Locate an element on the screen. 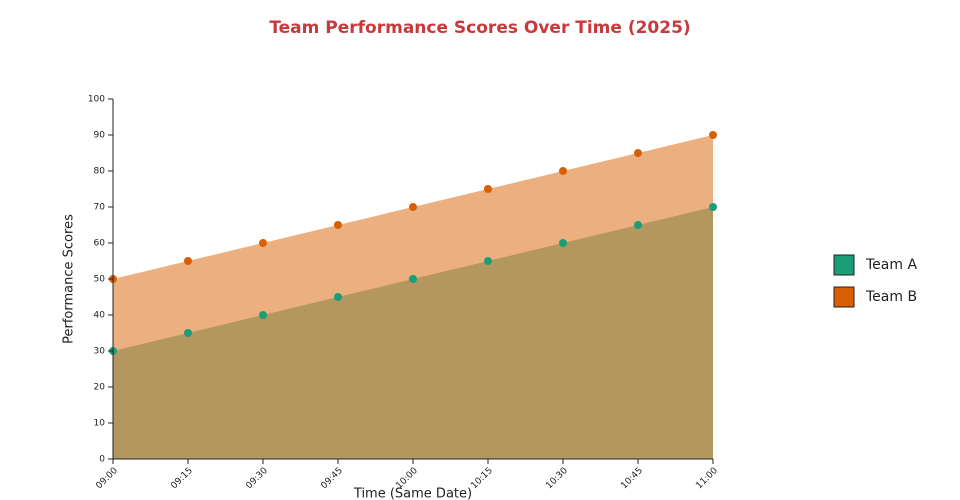 This screenshot has width=960, height=500. y-tick-label: 30 is located at coordinates (100, 352).